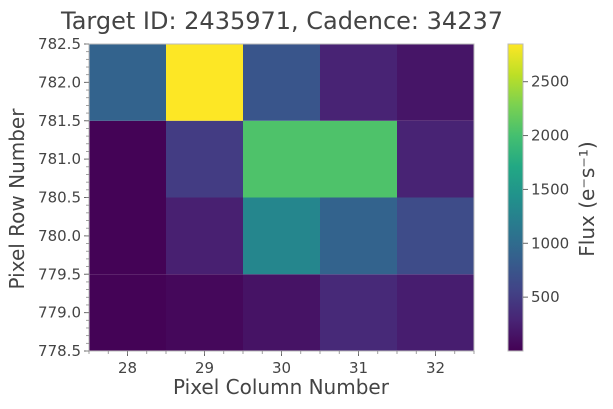  I want to click on x-axis: 28 29 30 31 32, so click(281, 364).